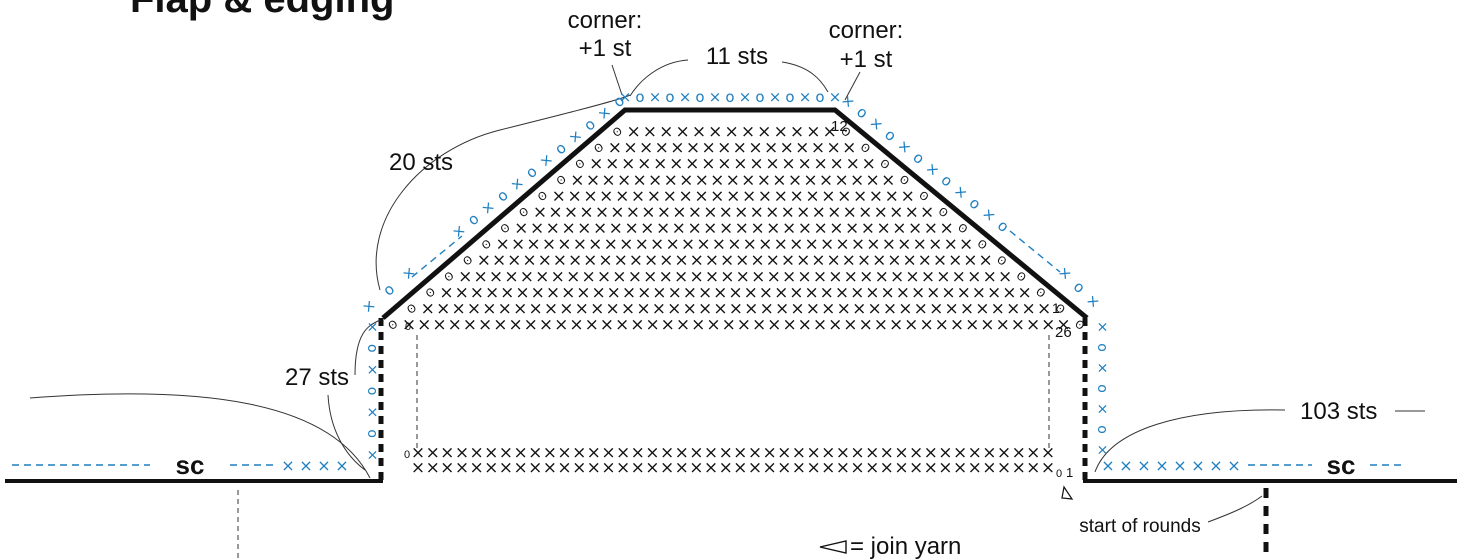 The height and width of the screenshot is (559, 1464). What do you see at coordinates (262, 10) in the screenshot?
I see `diagram-title: Flap & edging` at bounding box center [262, 10].